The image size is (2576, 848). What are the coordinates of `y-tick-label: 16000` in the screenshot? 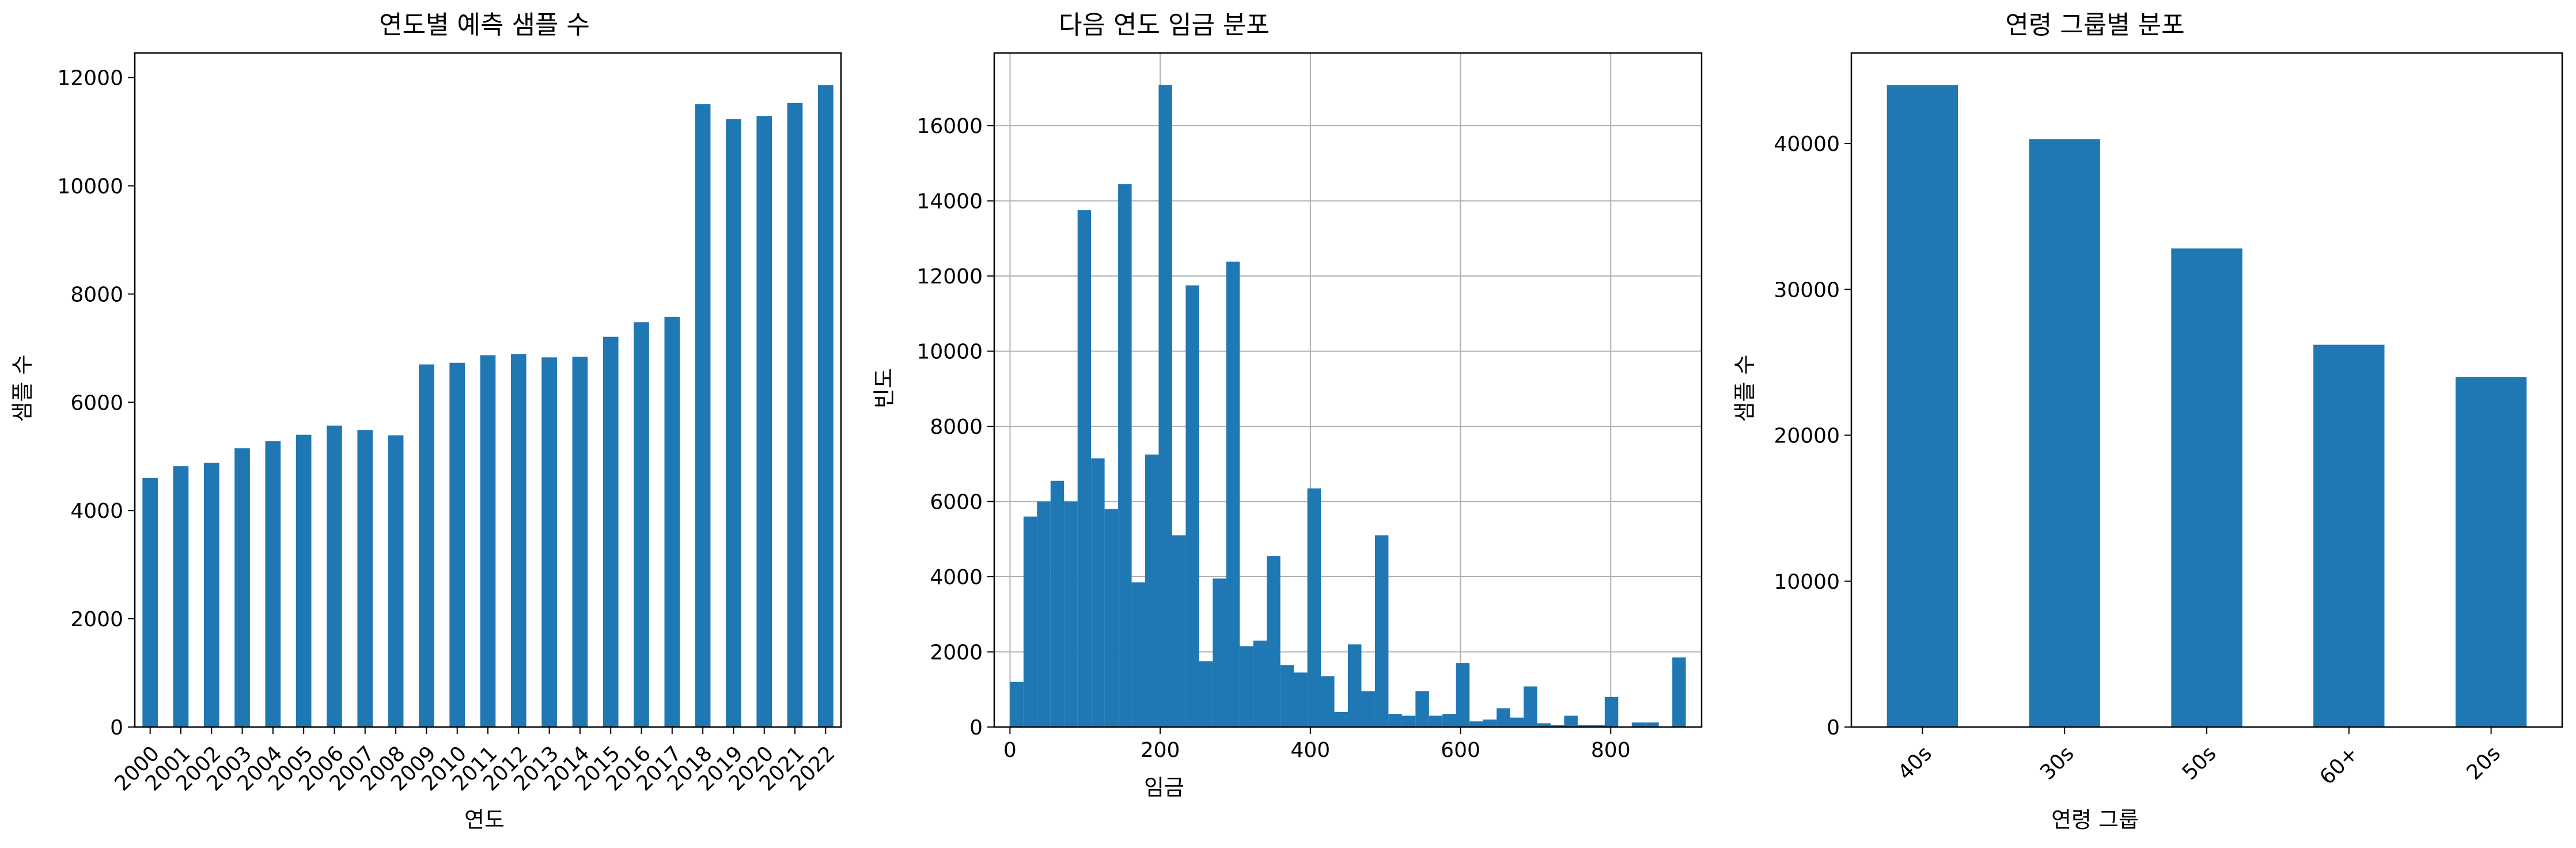 It's located at (949, 126).